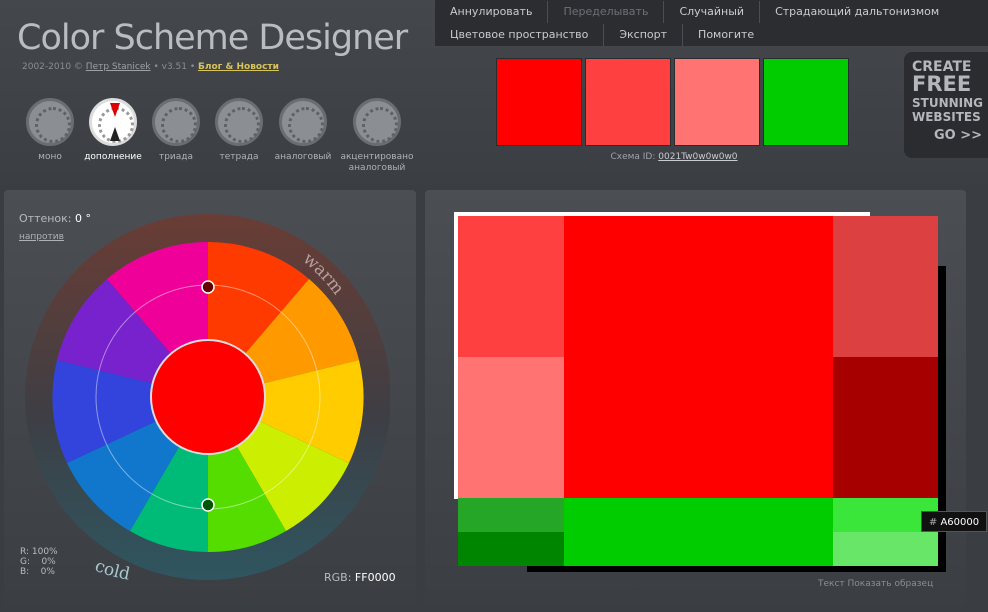  What do you see at coordinates (176, 122) in the screenshot?
I see `triad-mode-icon` at bounding box center [176, 122].